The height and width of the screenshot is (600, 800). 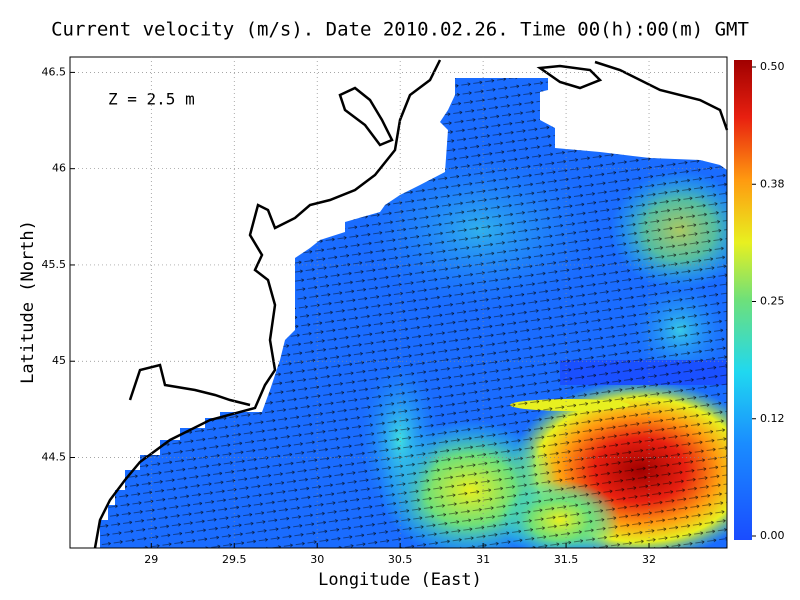 I want to click on x-tick-label: 29.5, so click(x=234, y=559).